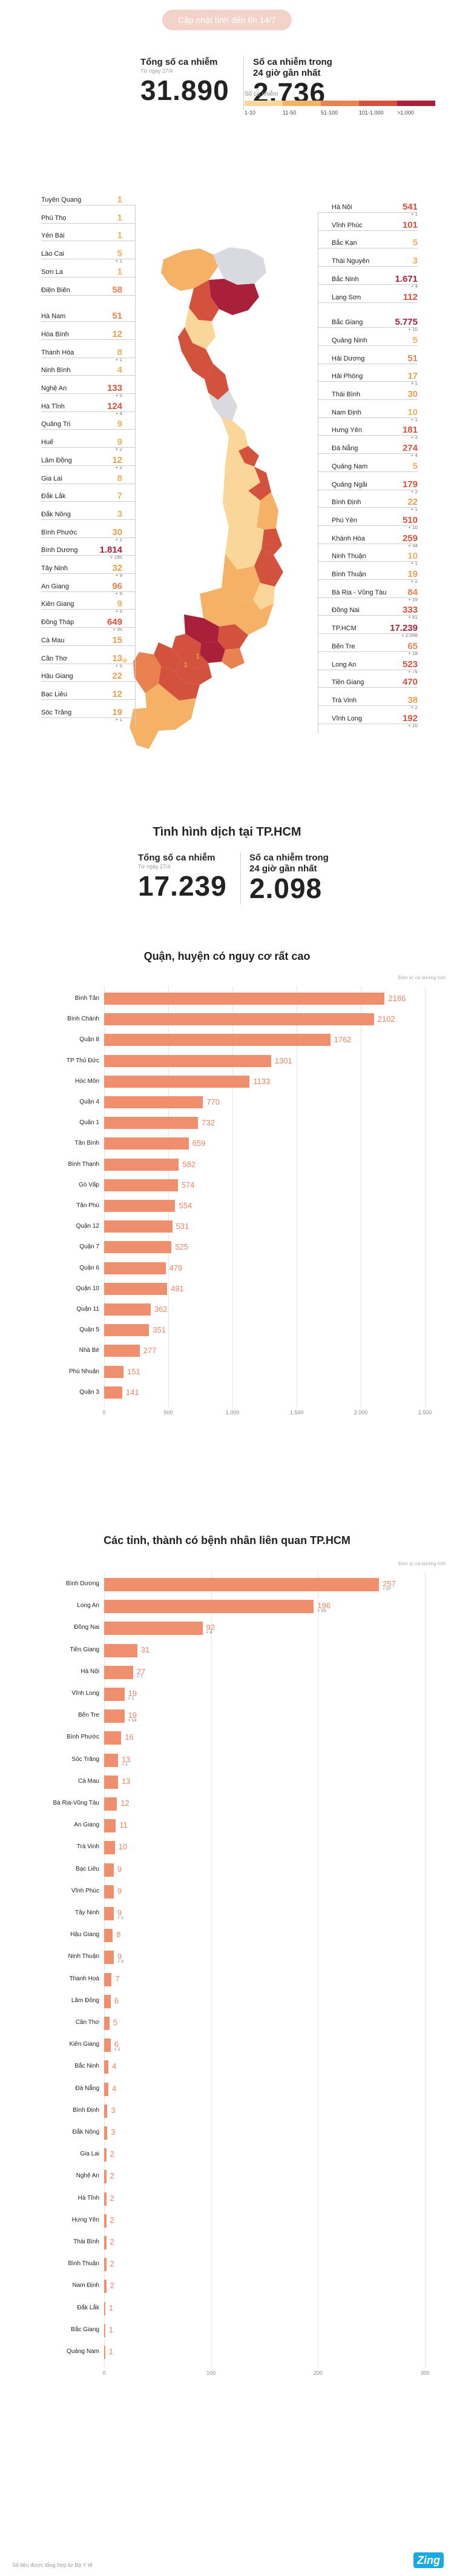 This screenshot has width=454, height=2576. Describe the element at coordinates (185, 665) in the screenshot. I see `island-left-value: 1` at that location.